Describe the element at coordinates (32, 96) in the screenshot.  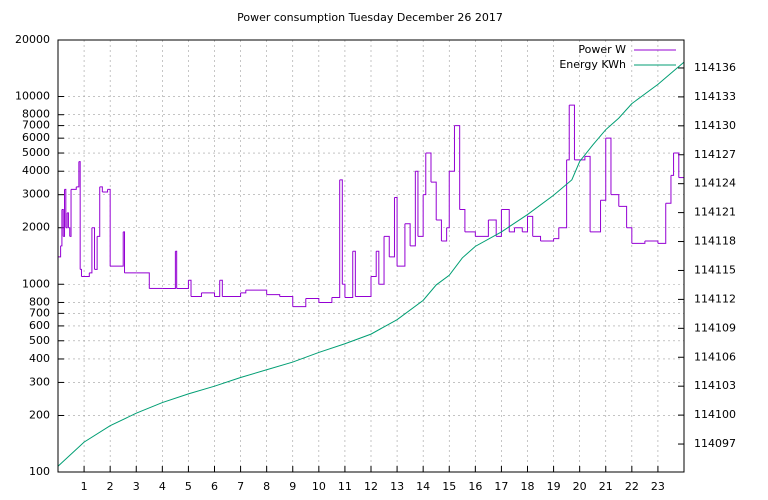
I see `y-tick-label: 10000` at that location.